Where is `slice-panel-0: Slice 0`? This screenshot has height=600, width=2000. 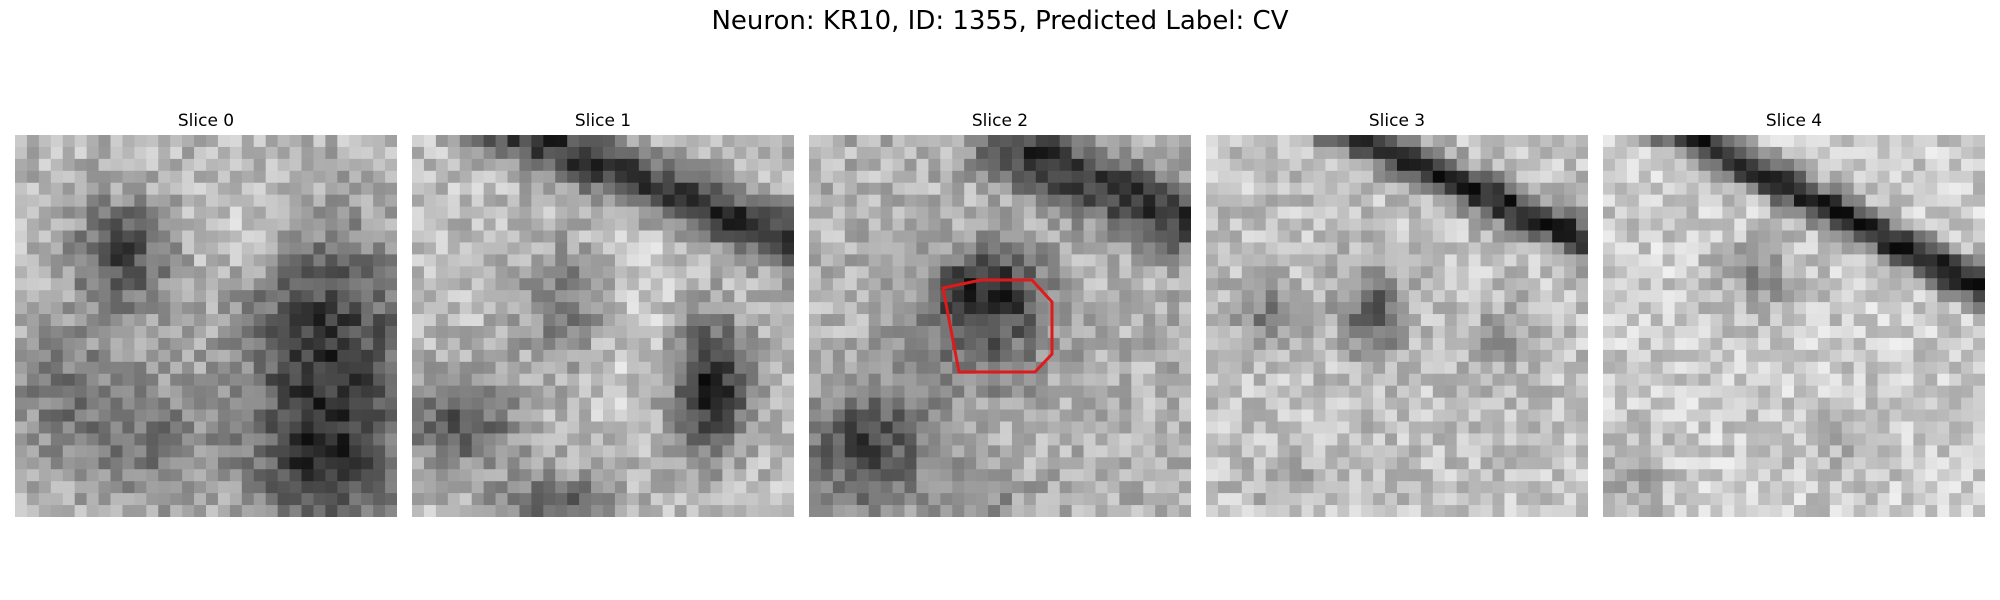
slice-panel-0: Slice 0 is located at coordinates (206, 312).